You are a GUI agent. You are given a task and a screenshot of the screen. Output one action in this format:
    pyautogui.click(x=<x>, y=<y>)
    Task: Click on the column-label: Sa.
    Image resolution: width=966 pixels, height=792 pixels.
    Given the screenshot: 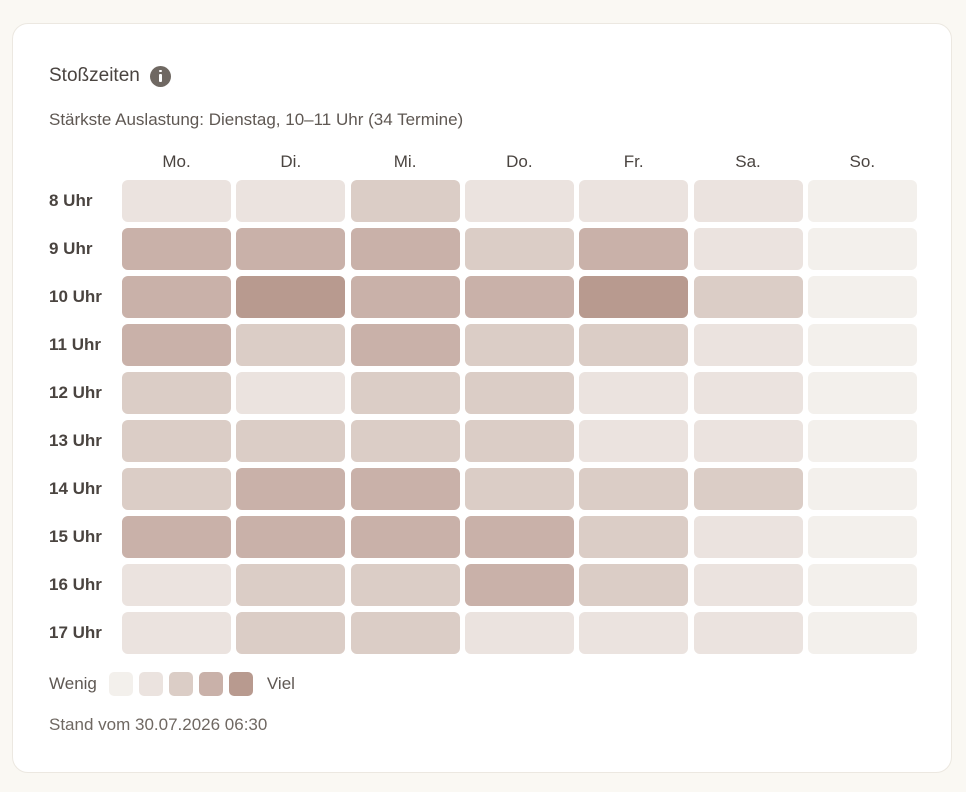 What is the action you would take?
    pyautogui.click(x=748, y=161)
    